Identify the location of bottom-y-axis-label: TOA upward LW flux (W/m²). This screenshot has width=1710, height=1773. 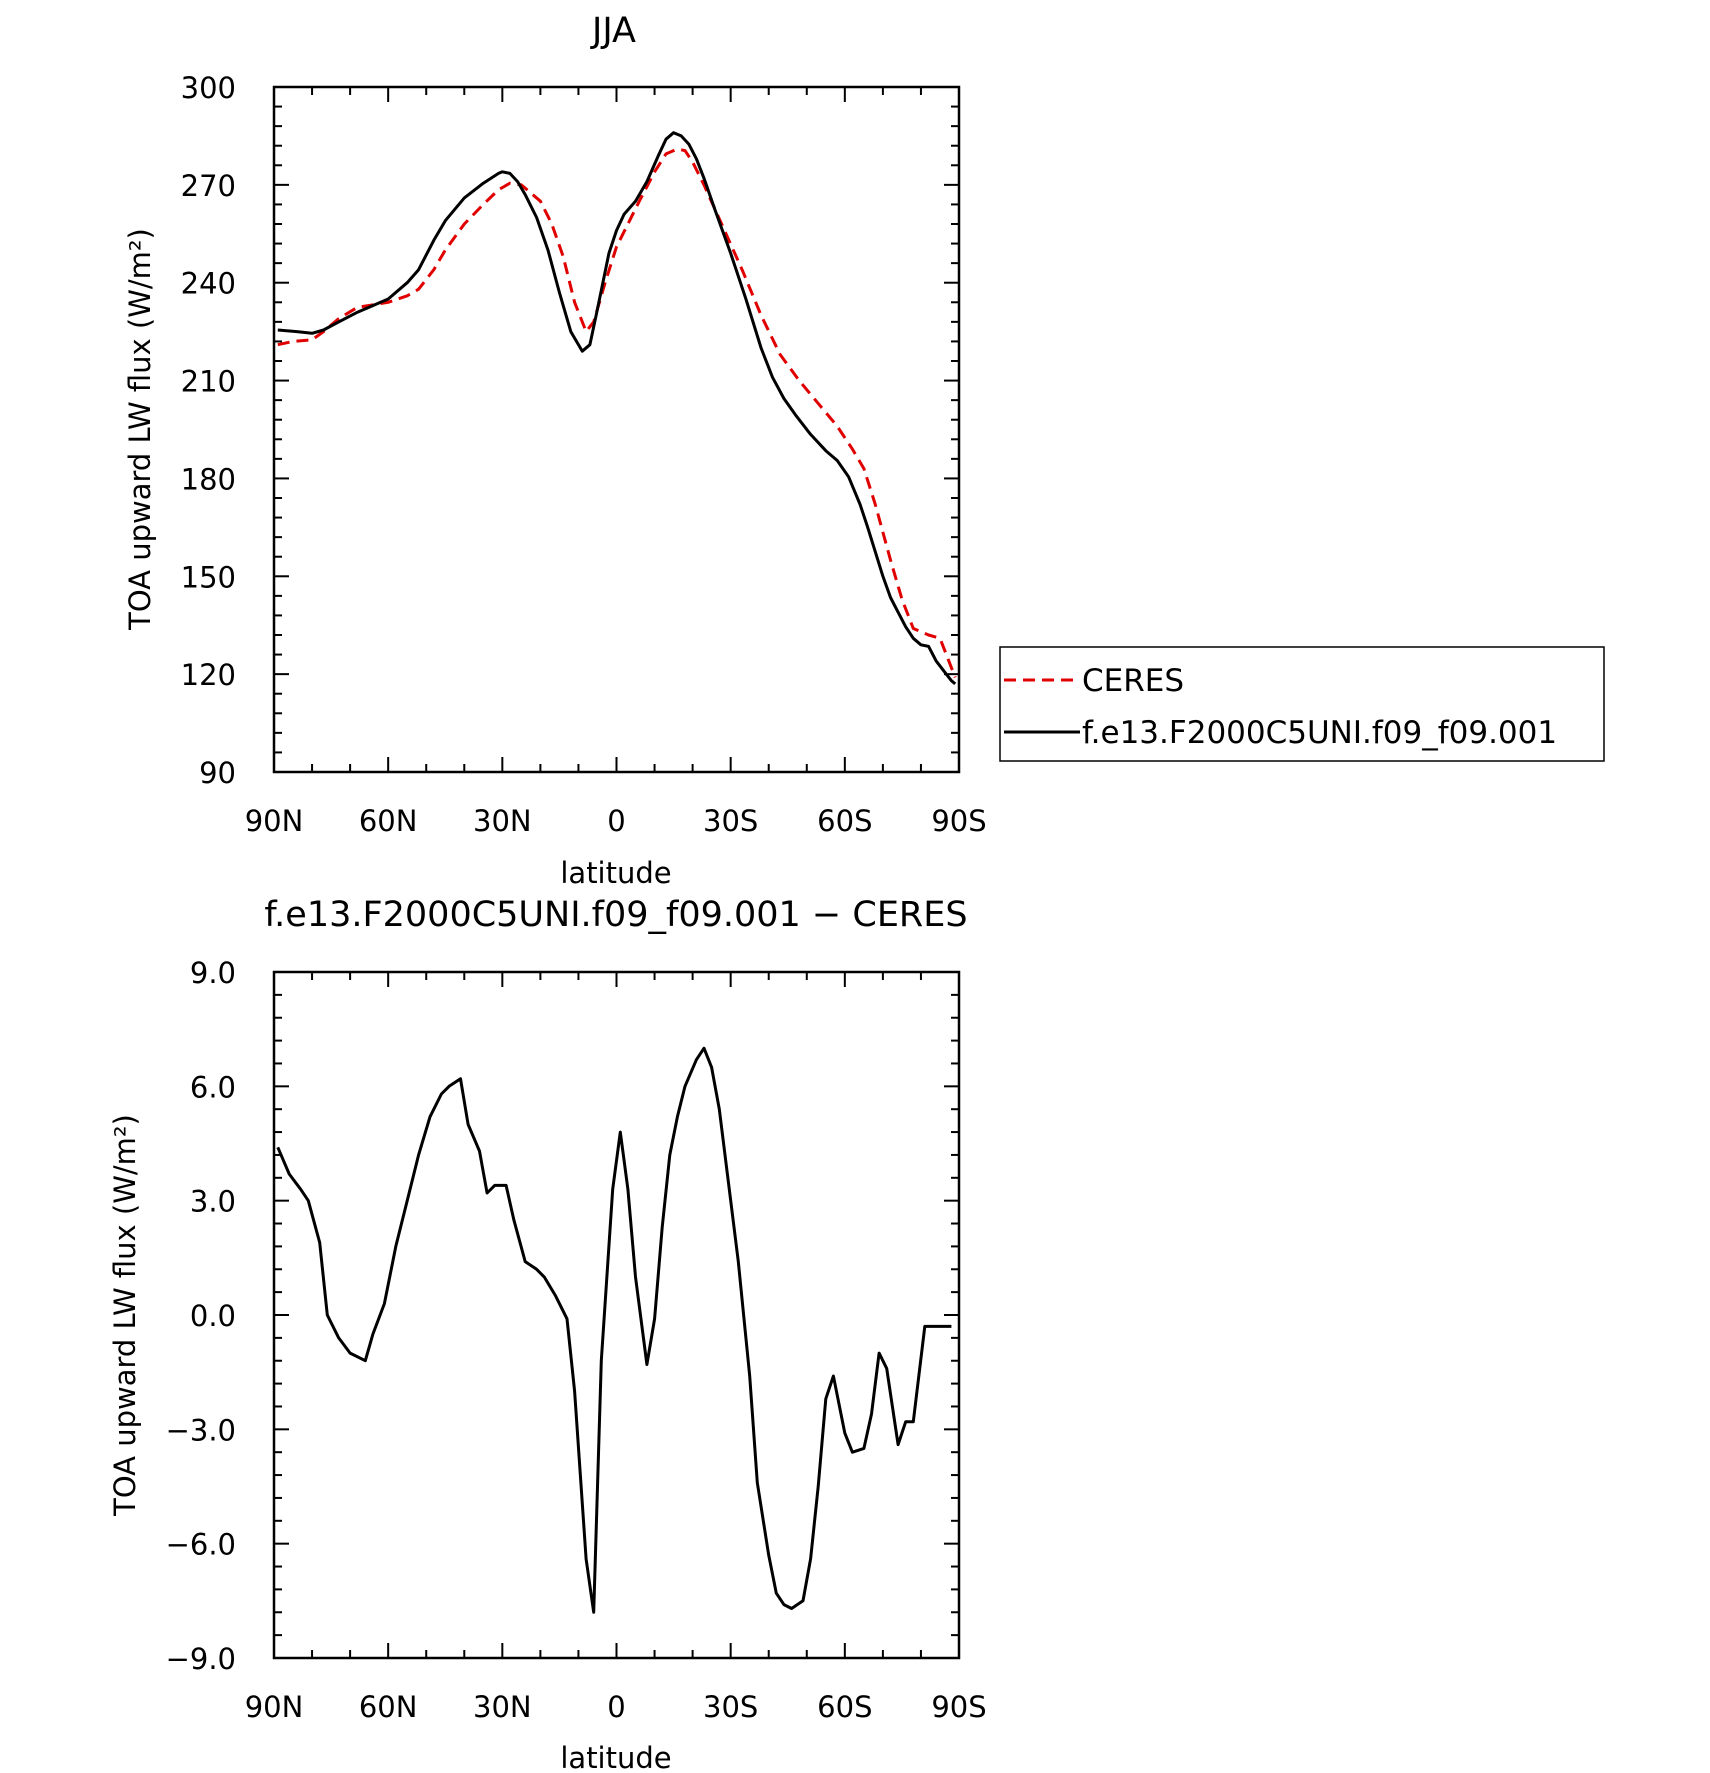
(125, 1315).